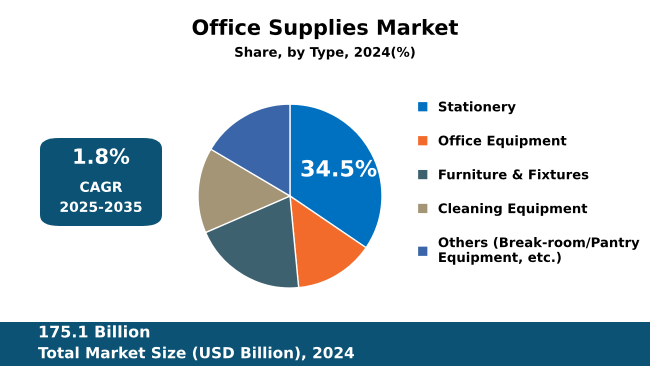 The width and height of the screenshot is (650, 366). I want to click on text: Total Market Size (USD Billion), 2024, so click(196, 353).